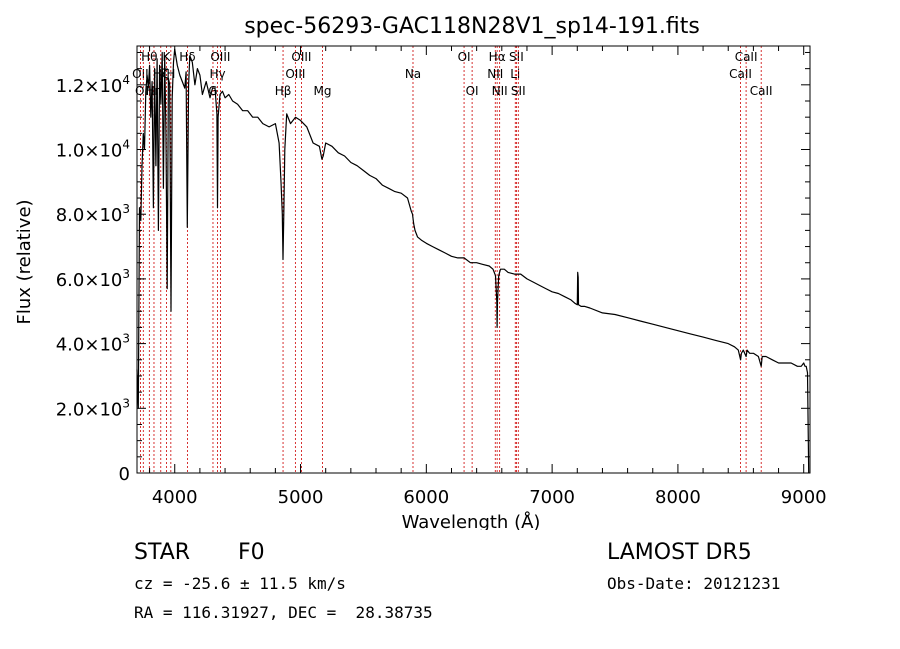 The height and width of the screenshot is (649, 900). Describe the element at coordinates (187, 57) in the screenshot. I see `line-label-7: Hδ` at that location.